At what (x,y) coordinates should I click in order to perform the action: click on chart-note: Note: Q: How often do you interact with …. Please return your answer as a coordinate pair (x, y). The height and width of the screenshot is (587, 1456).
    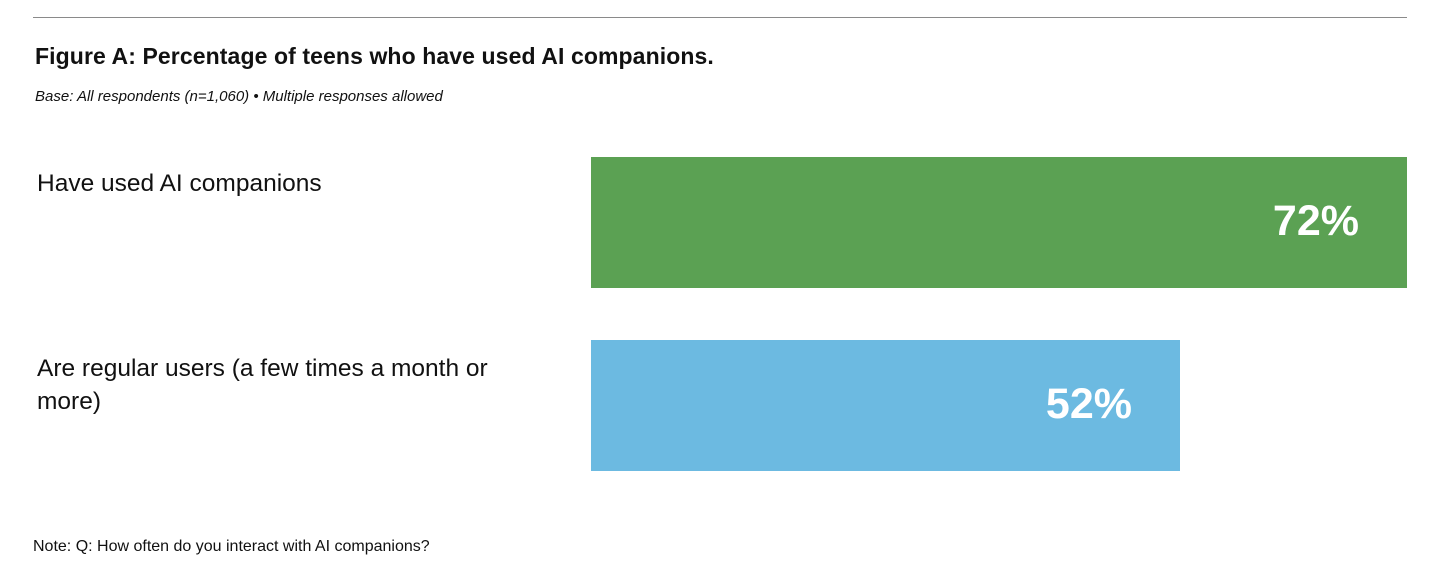
    Looking at the image, I should click on (231, 546).